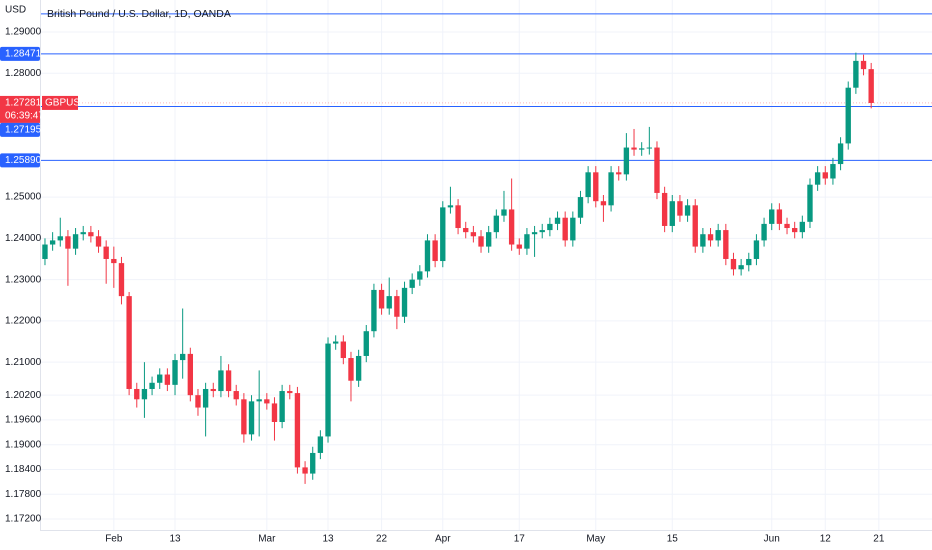 This screenshot has height=550, width=932. Describe the element at coordinates (23, 160) in the screenshot. I see `level-label: 1.25890` at that location.